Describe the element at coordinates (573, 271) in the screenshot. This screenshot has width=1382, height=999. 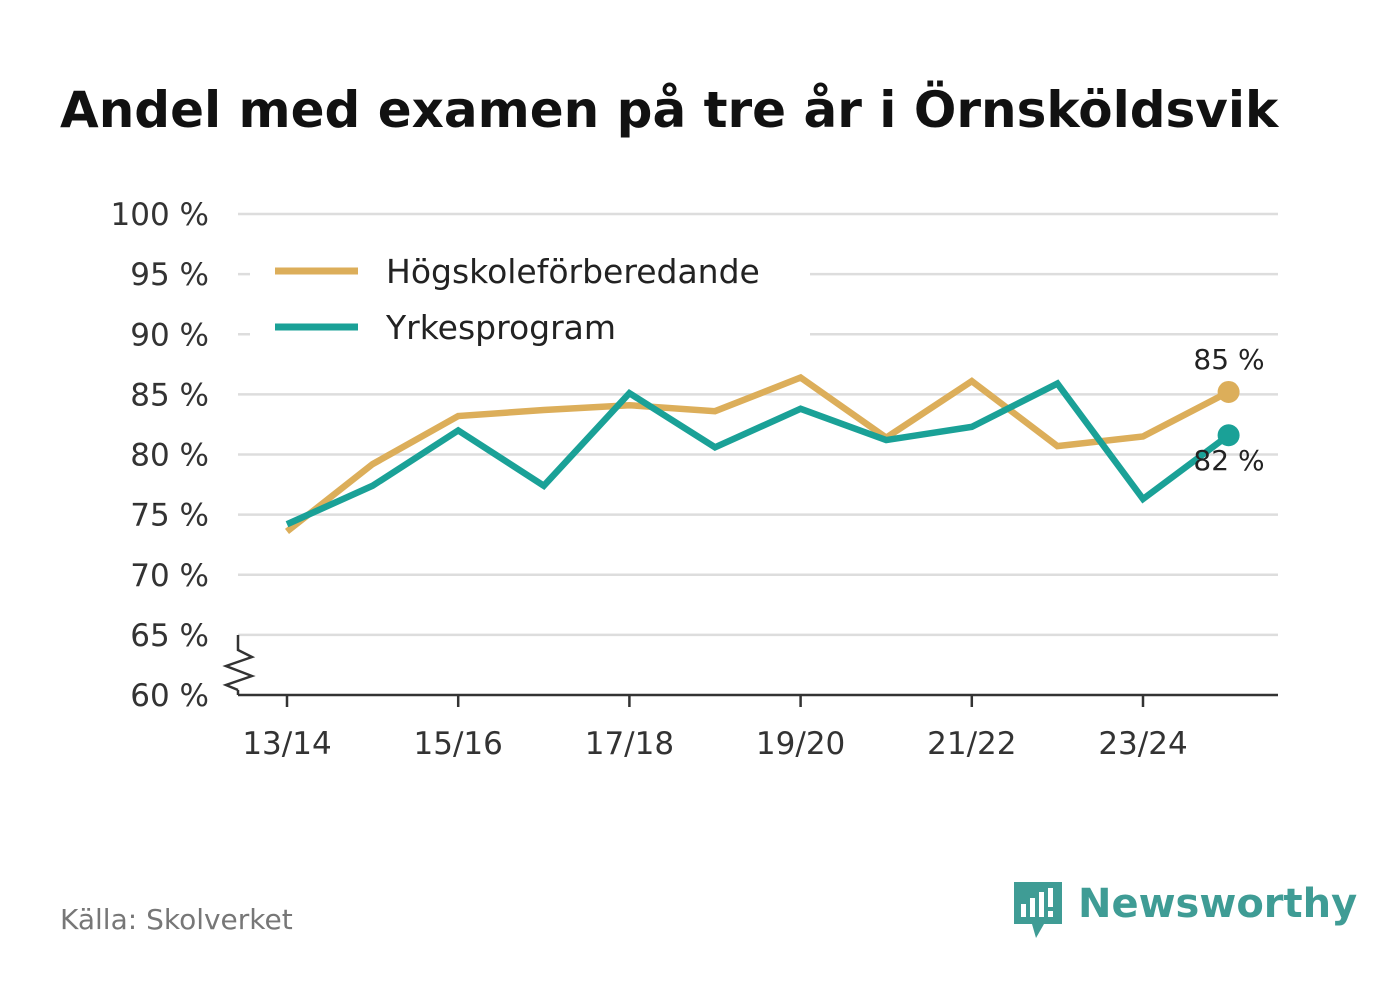
I see `legend-label-hogskoleforberedande: Högskoleförberedande` at that location.